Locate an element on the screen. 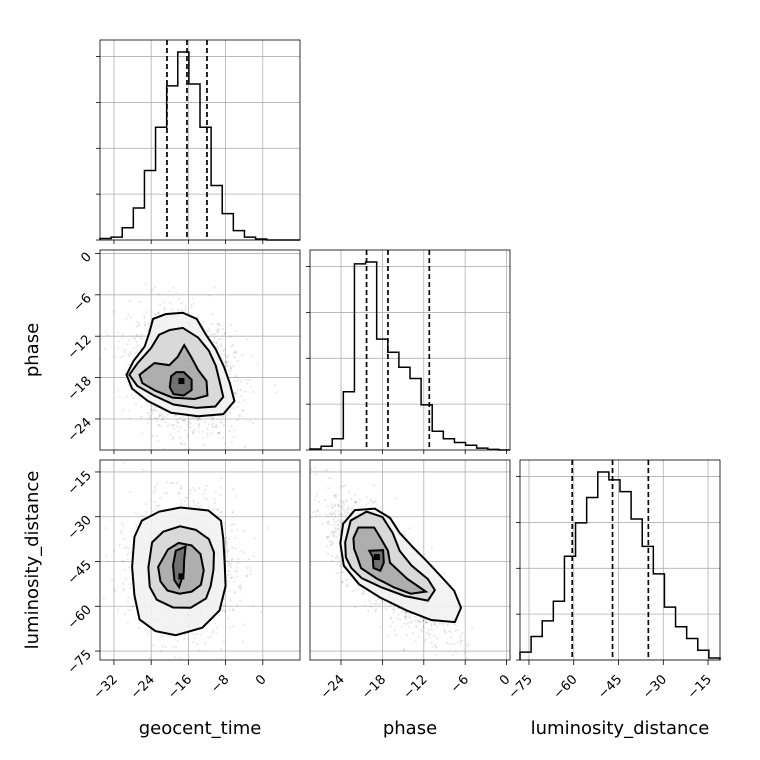  x-tick-label: −8 is located at coordinates (220, 684).